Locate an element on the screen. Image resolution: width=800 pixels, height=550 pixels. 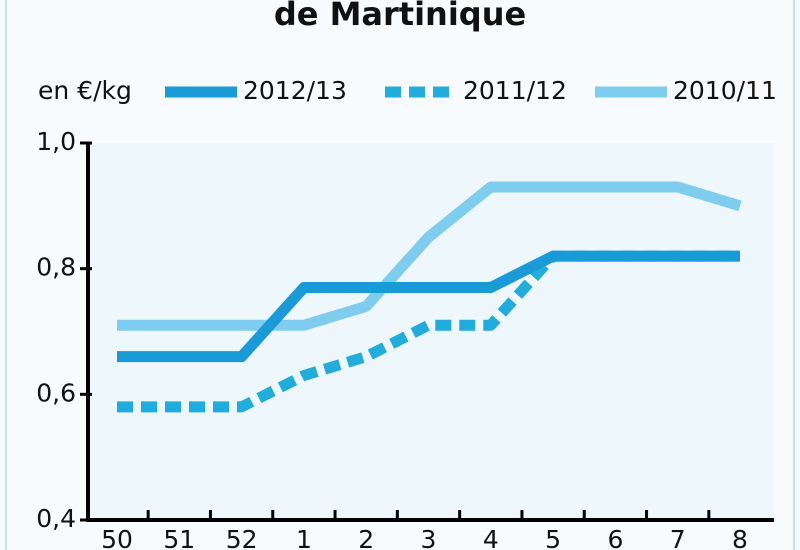
y-axis-label: en €/kg is located at coordinates (85, 90).